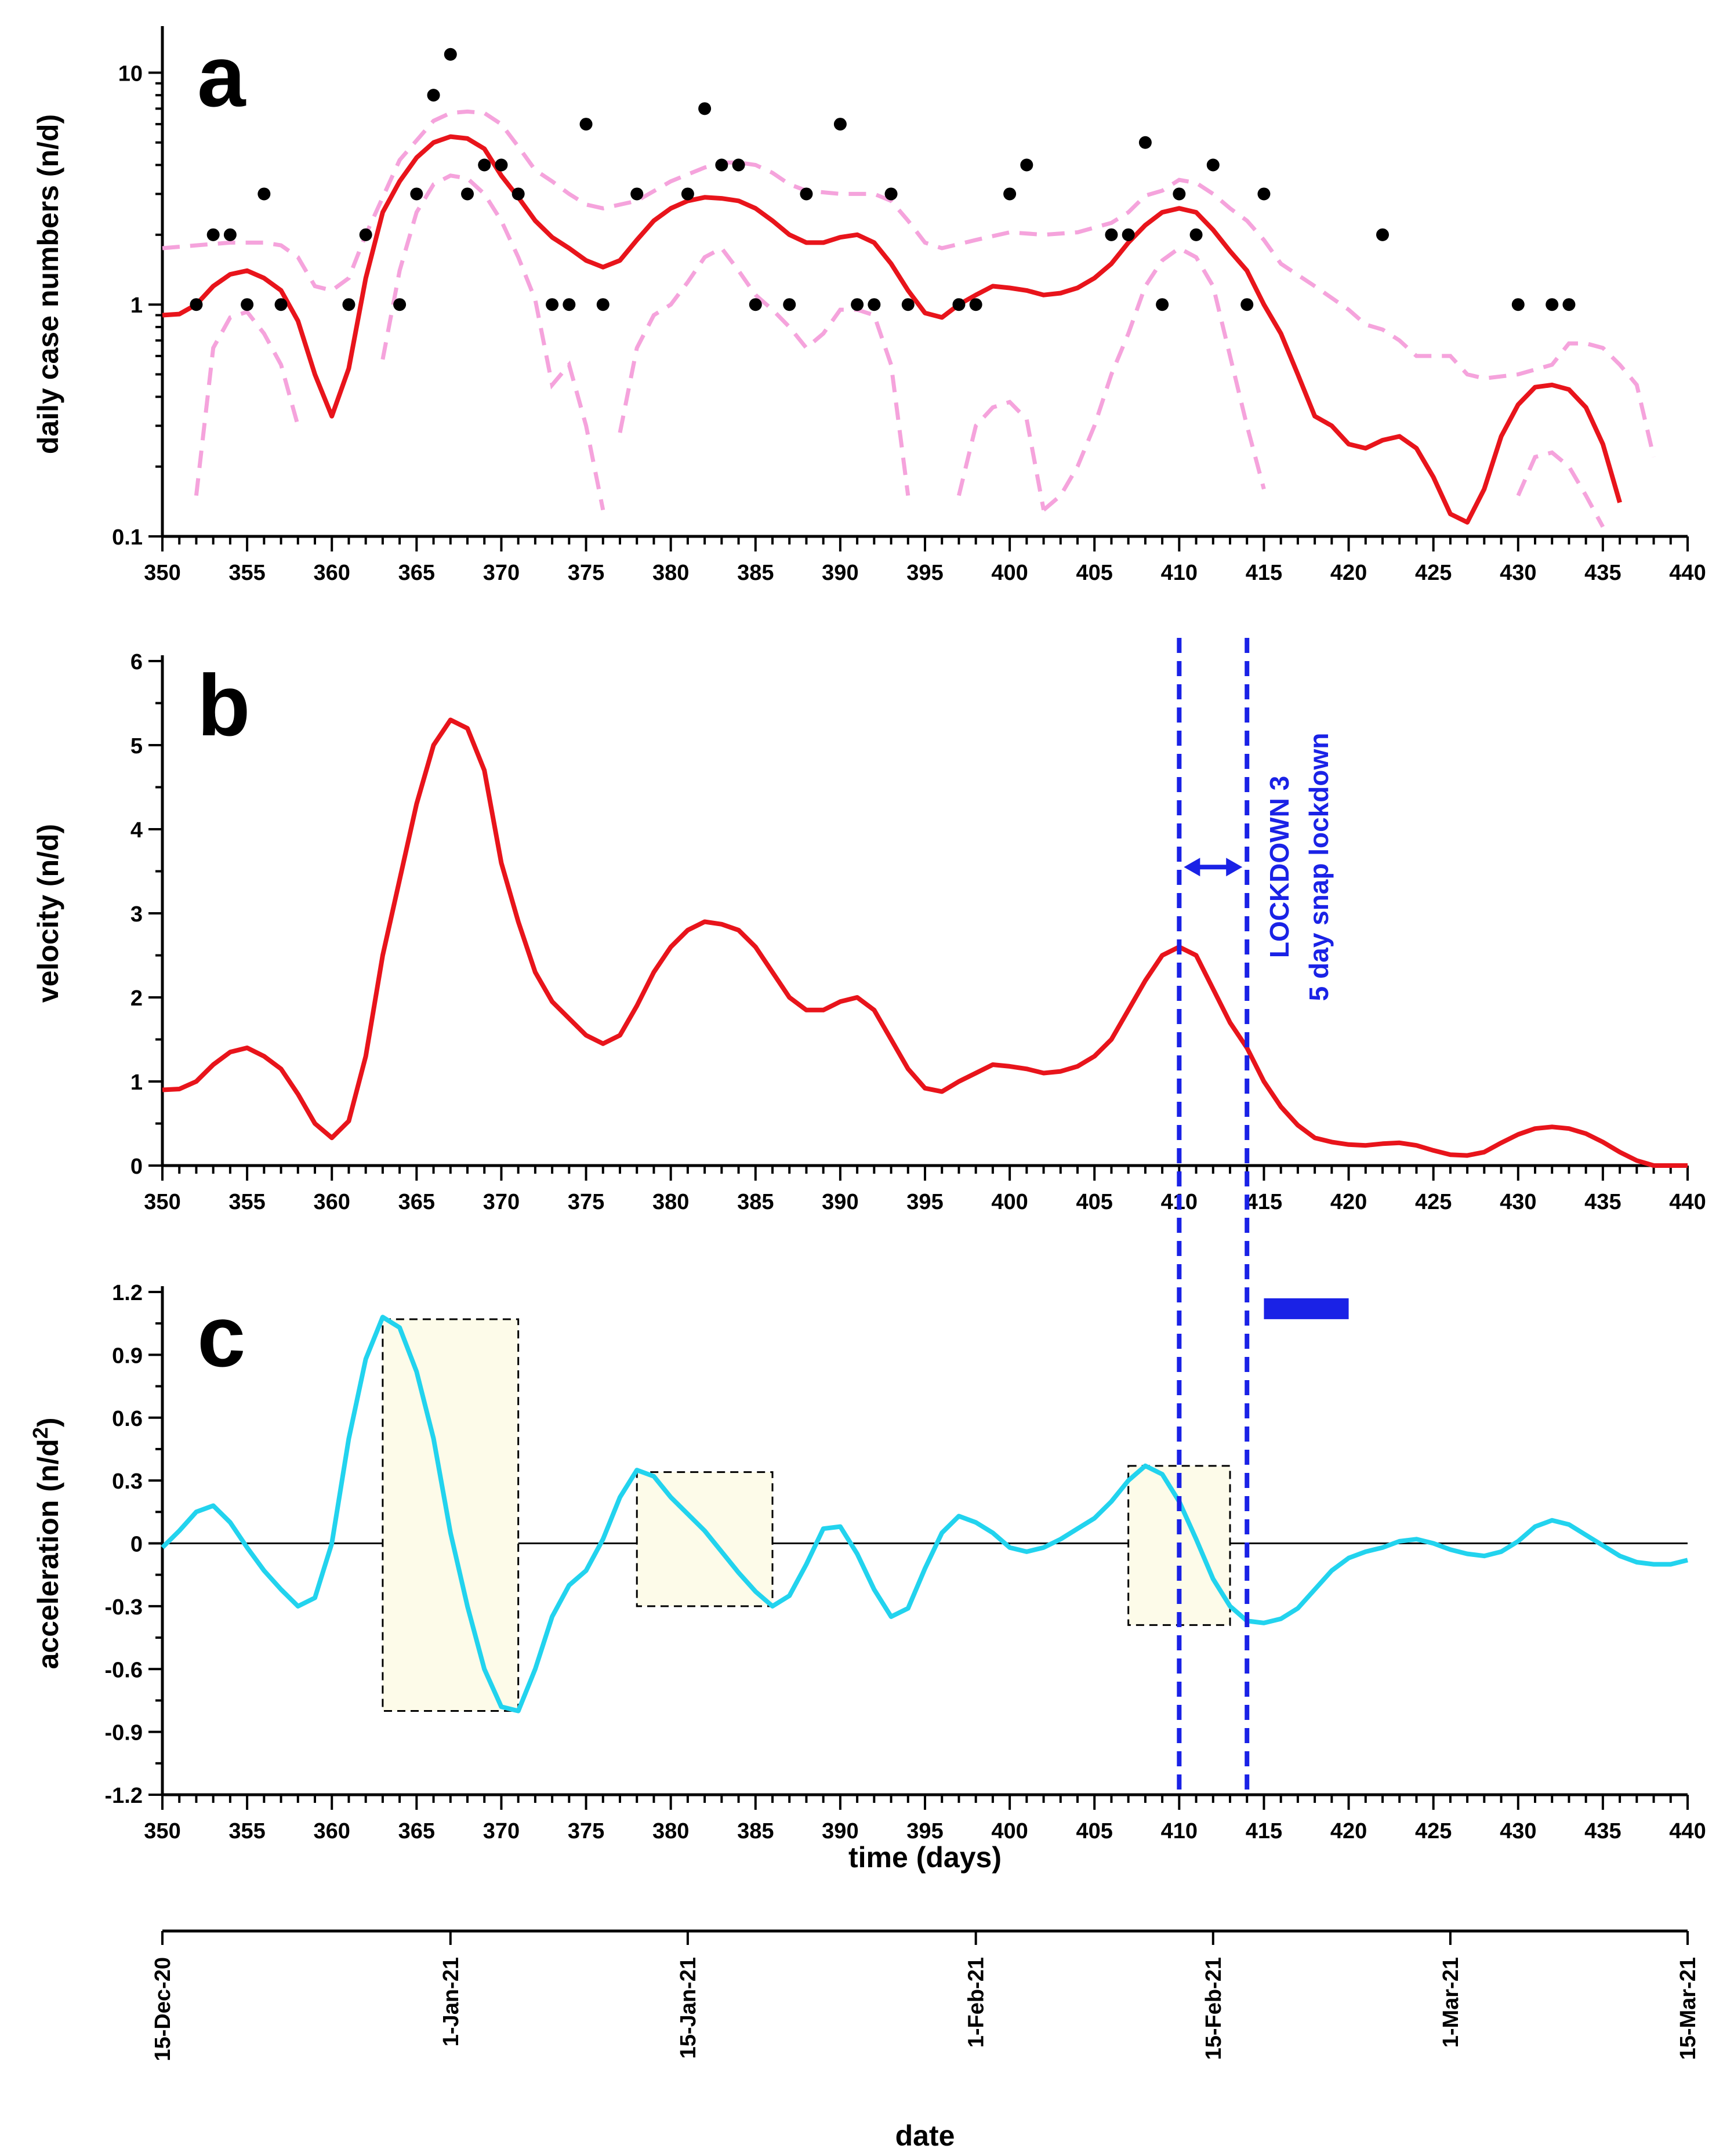 This screenshot has height=2156, width=1734. What do you see at coordinates (670, 573) in the screenshot?
I see `x-tick-label: 380` at bounding box center [670, 573].